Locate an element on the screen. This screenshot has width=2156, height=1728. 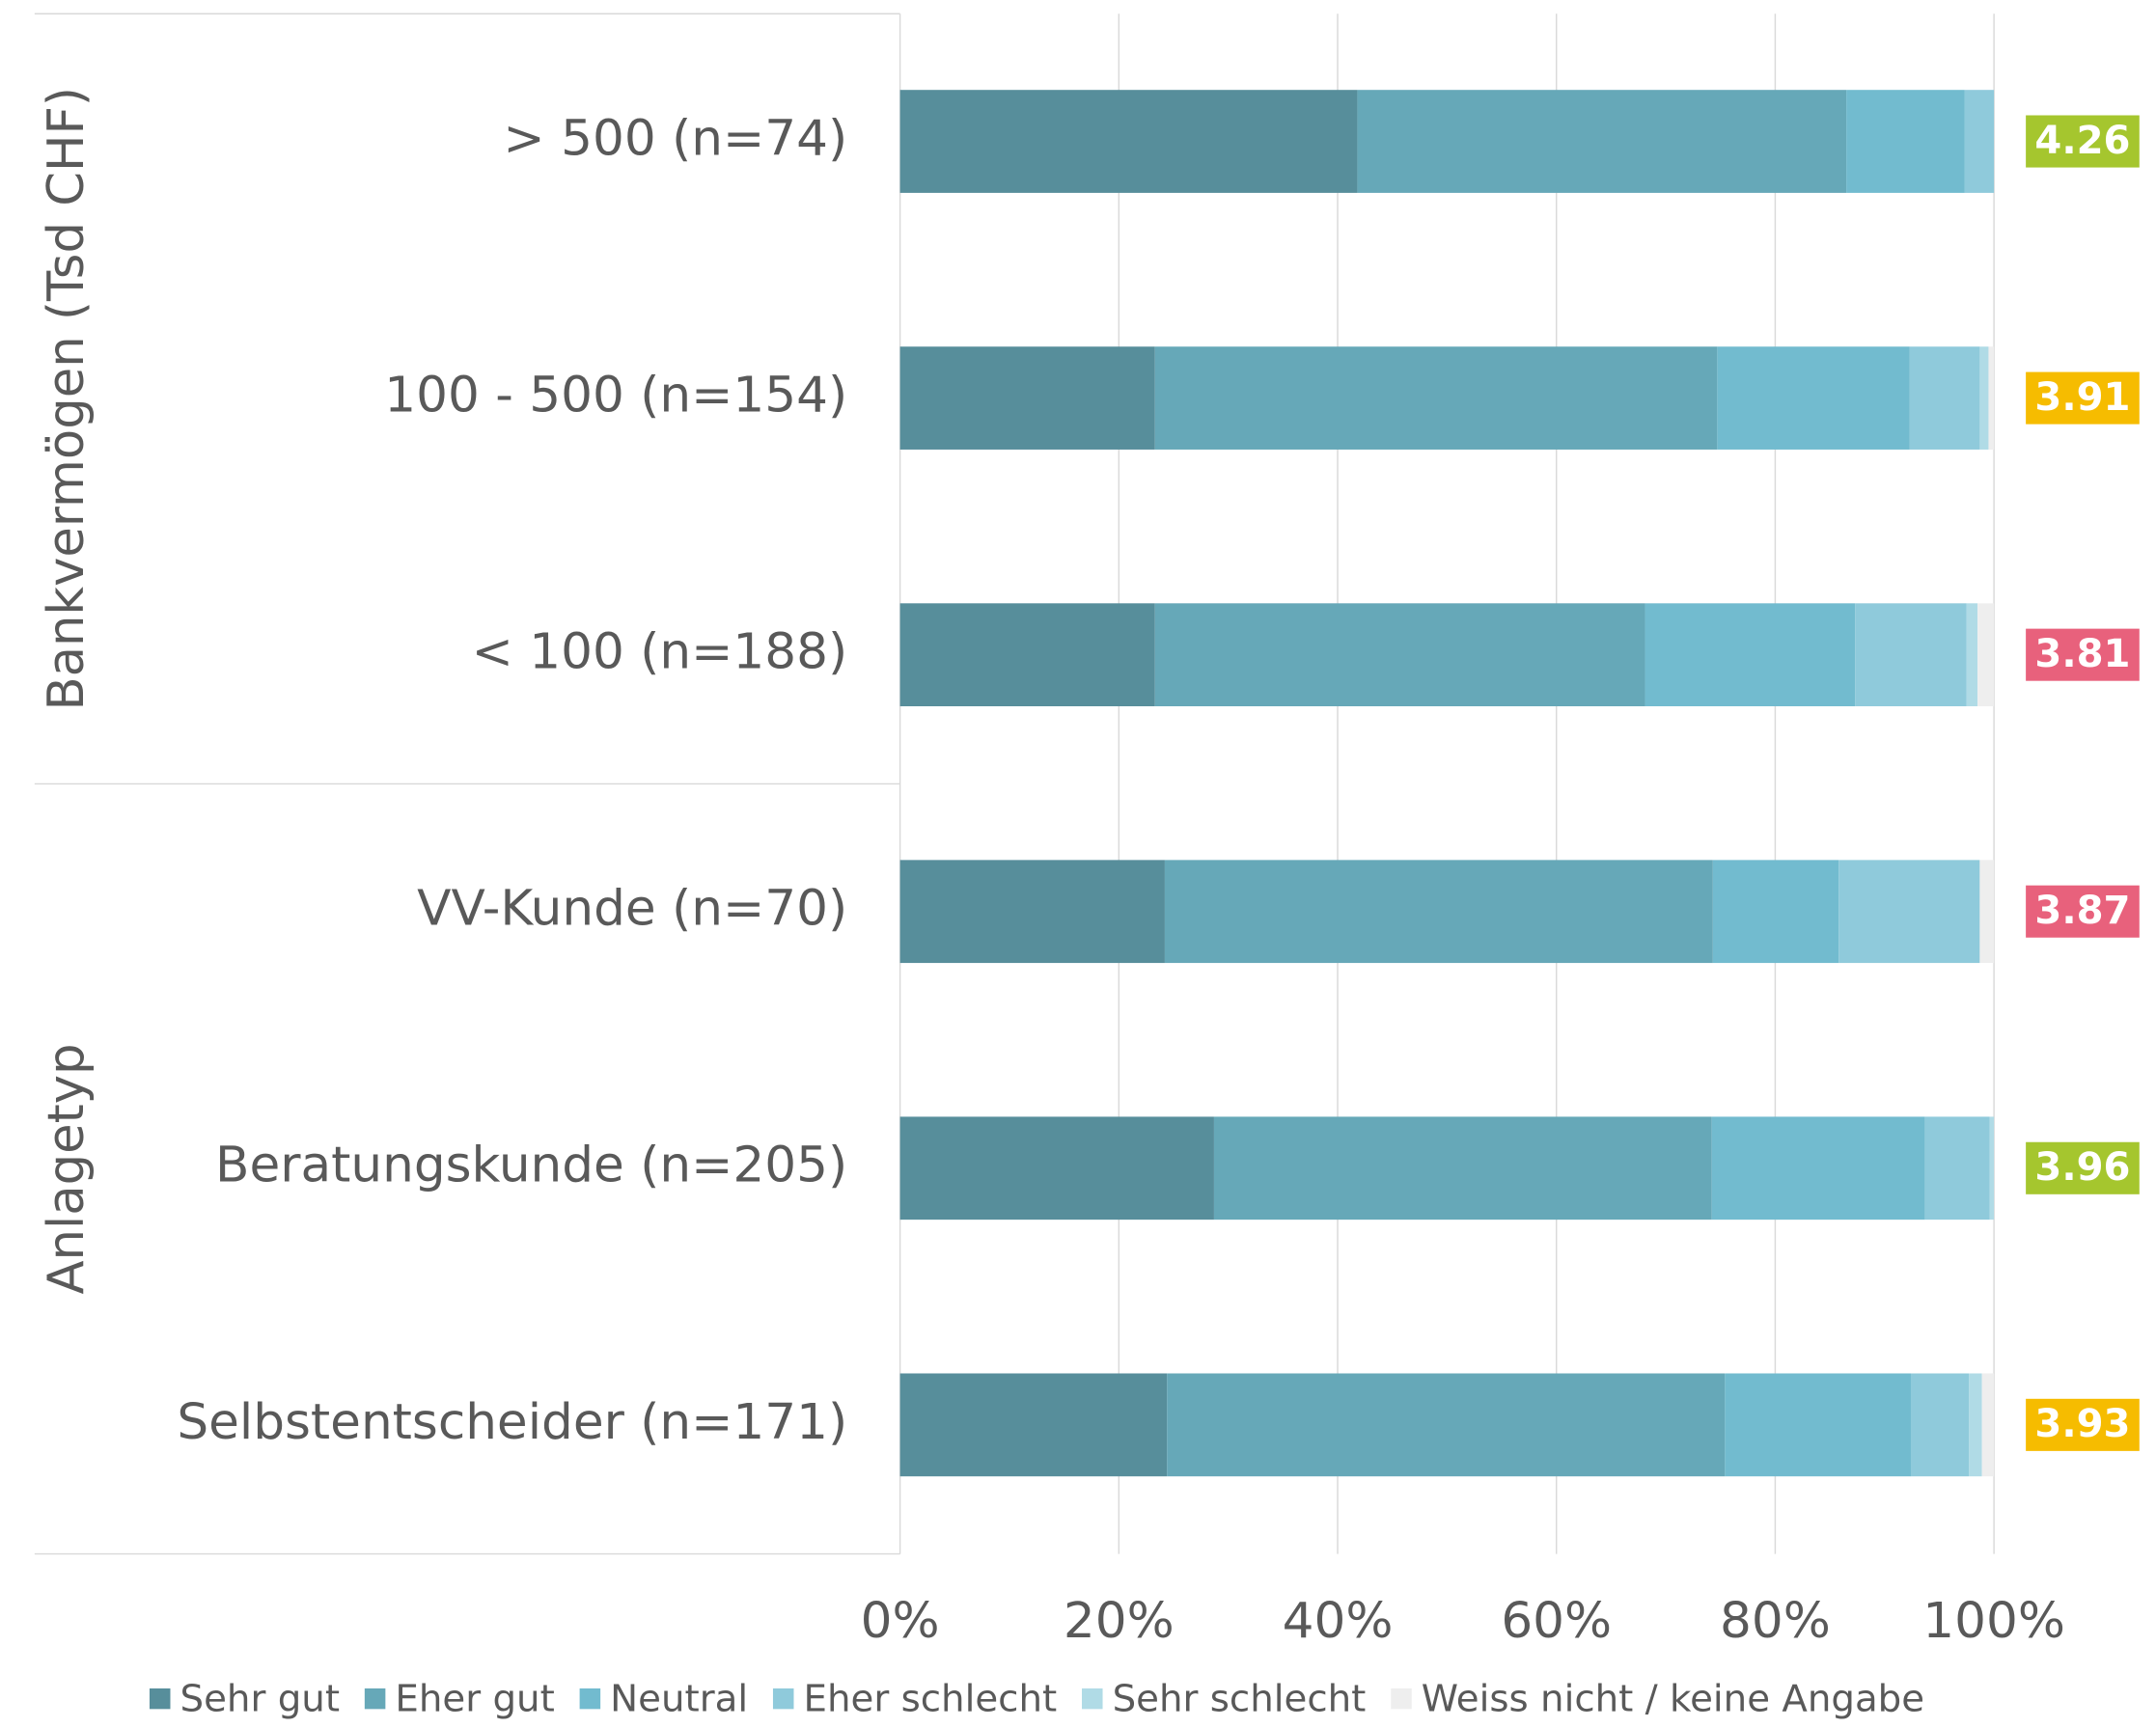
y-tick-label: 100 - 500 (n=154) is located at coordinates (615, 396).